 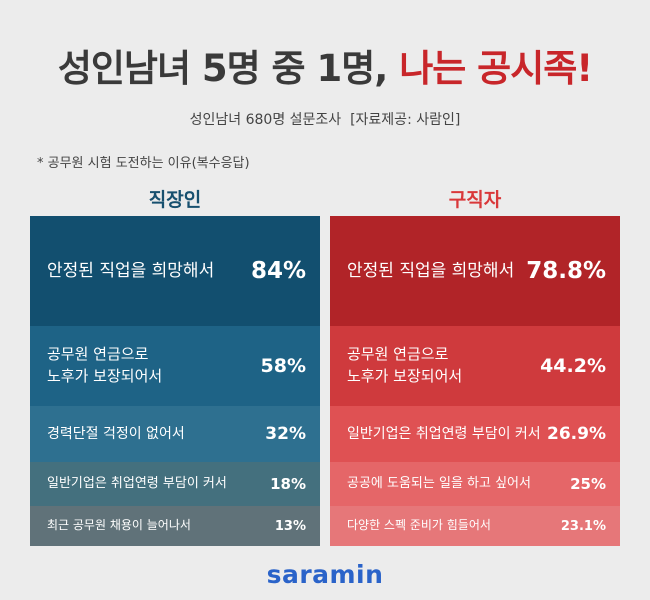 What do you see at coordinates (278, 271) in the screenshot?
I see `employee-percent-label: 84%` at bounding box center [278, 271].